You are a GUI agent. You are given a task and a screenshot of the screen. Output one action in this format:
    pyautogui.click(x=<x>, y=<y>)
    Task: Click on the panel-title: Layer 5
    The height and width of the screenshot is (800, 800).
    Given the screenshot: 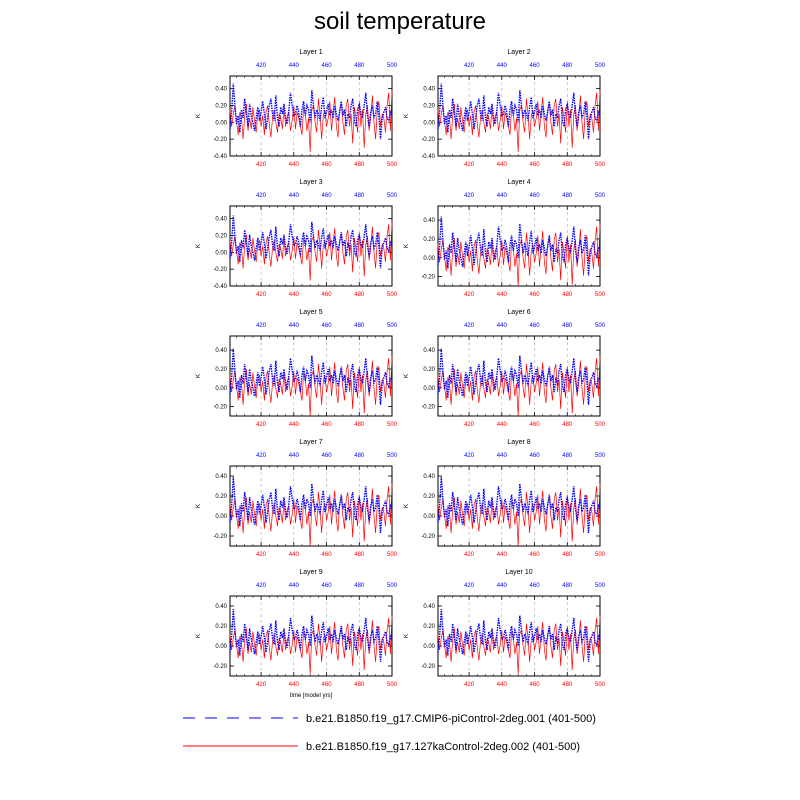 What is the action you would take?
    pyautogui.click(x=310, y=312)
    